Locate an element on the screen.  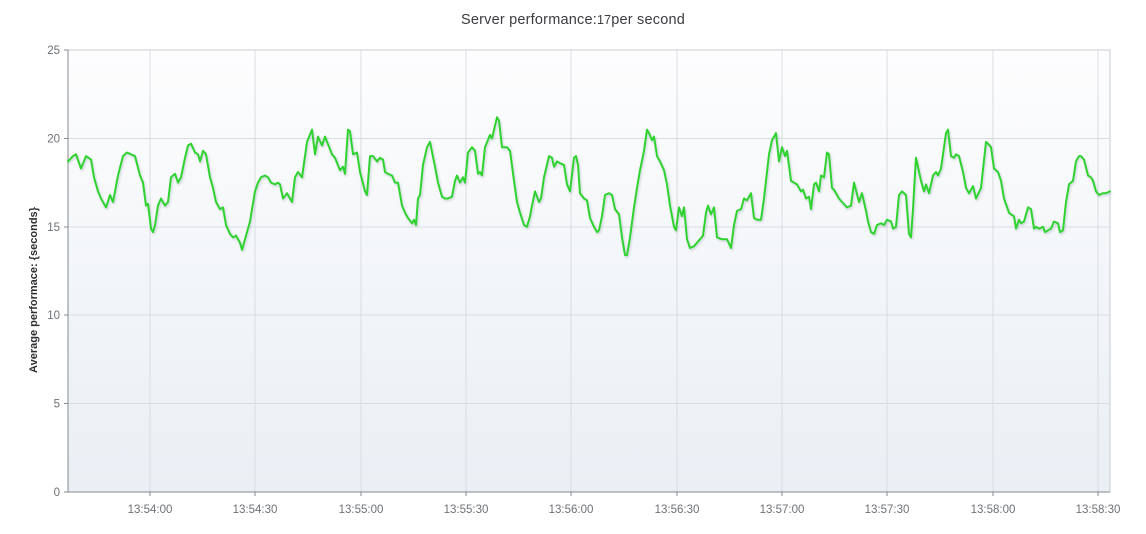
x-tick-label: 13:56:00 is located at coordinates (571, 510).